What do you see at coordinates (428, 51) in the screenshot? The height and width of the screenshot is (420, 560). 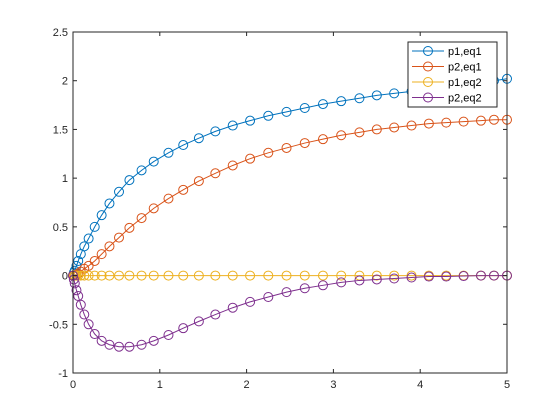 I see `legend-marker-p1-eq1` at bounding box center [428, 51].